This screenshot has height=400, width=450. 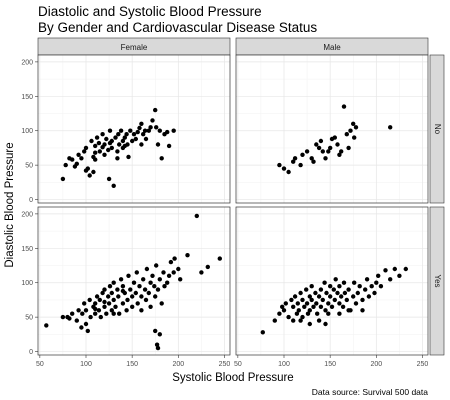 I want to click on x-tick-label: 50, so click(x=238, y=364).